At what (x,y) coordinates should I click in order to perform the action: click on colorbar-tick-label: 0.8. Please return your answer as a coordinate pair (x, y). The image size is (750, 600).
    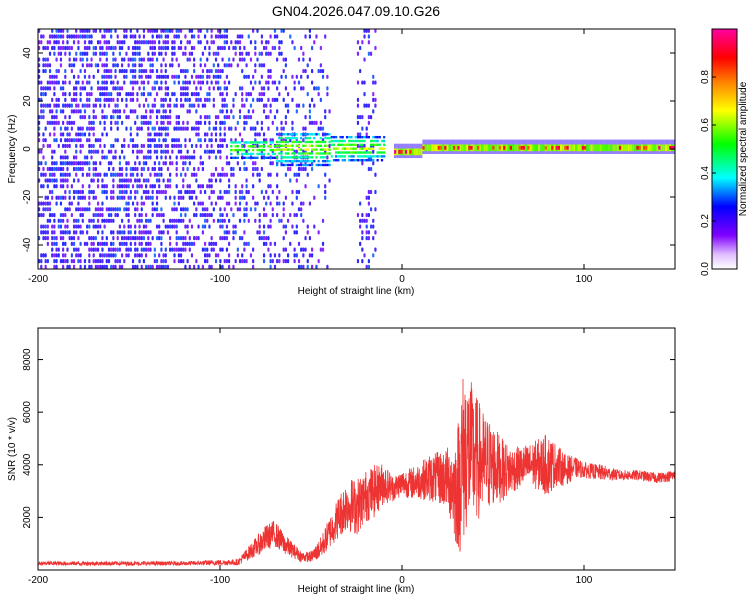
    Looking at the image, I should click on (705, 77).